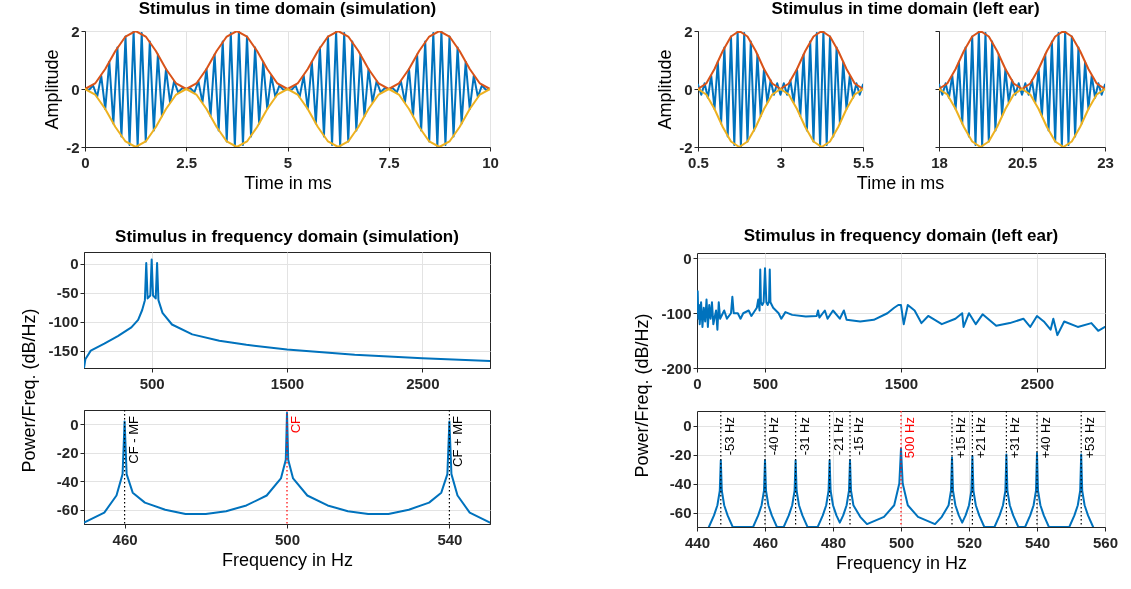 This screenshot has height=589, width=1131. I want to click on ref-line-label: -21 Hz, so click(838, 436).